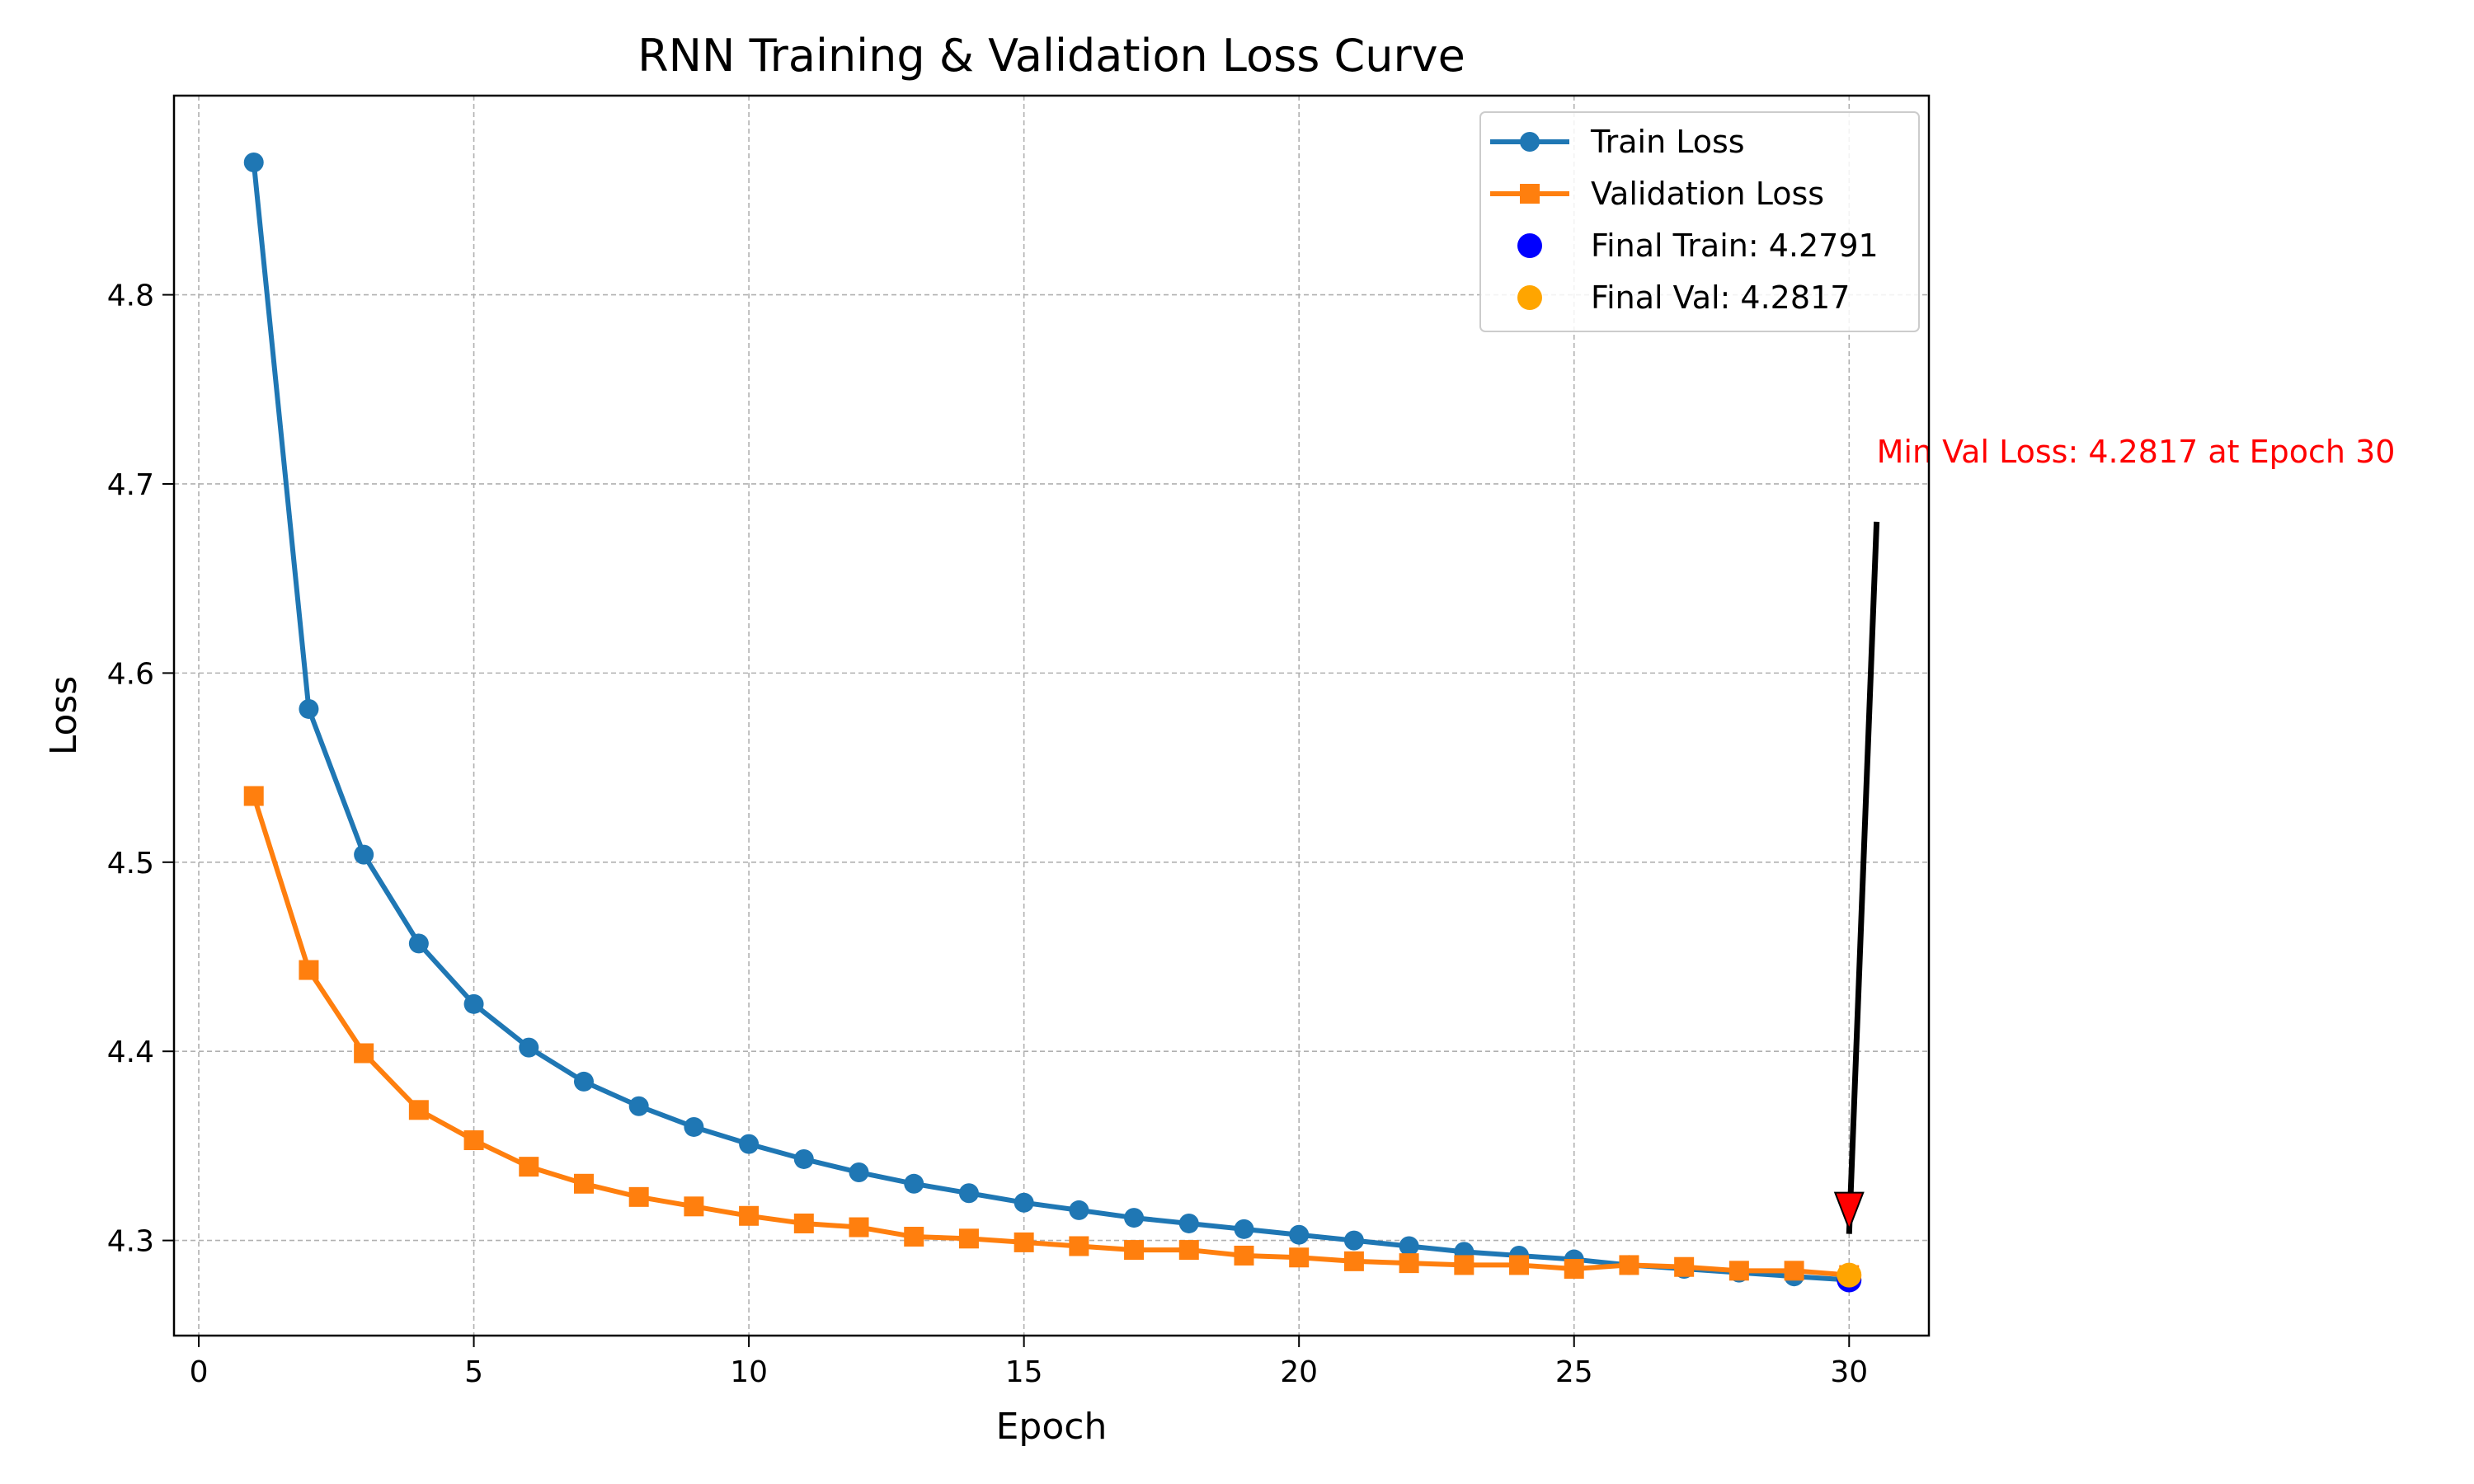  I want to click on legend-entry: Final Train: 4.2791, so click(1698, 246).